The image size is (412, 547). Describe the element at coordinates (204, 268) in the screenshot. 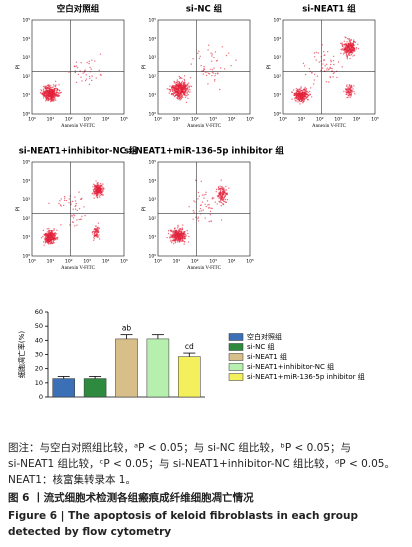

I see `x-axis-label: Annexin V-FITC` at that location.